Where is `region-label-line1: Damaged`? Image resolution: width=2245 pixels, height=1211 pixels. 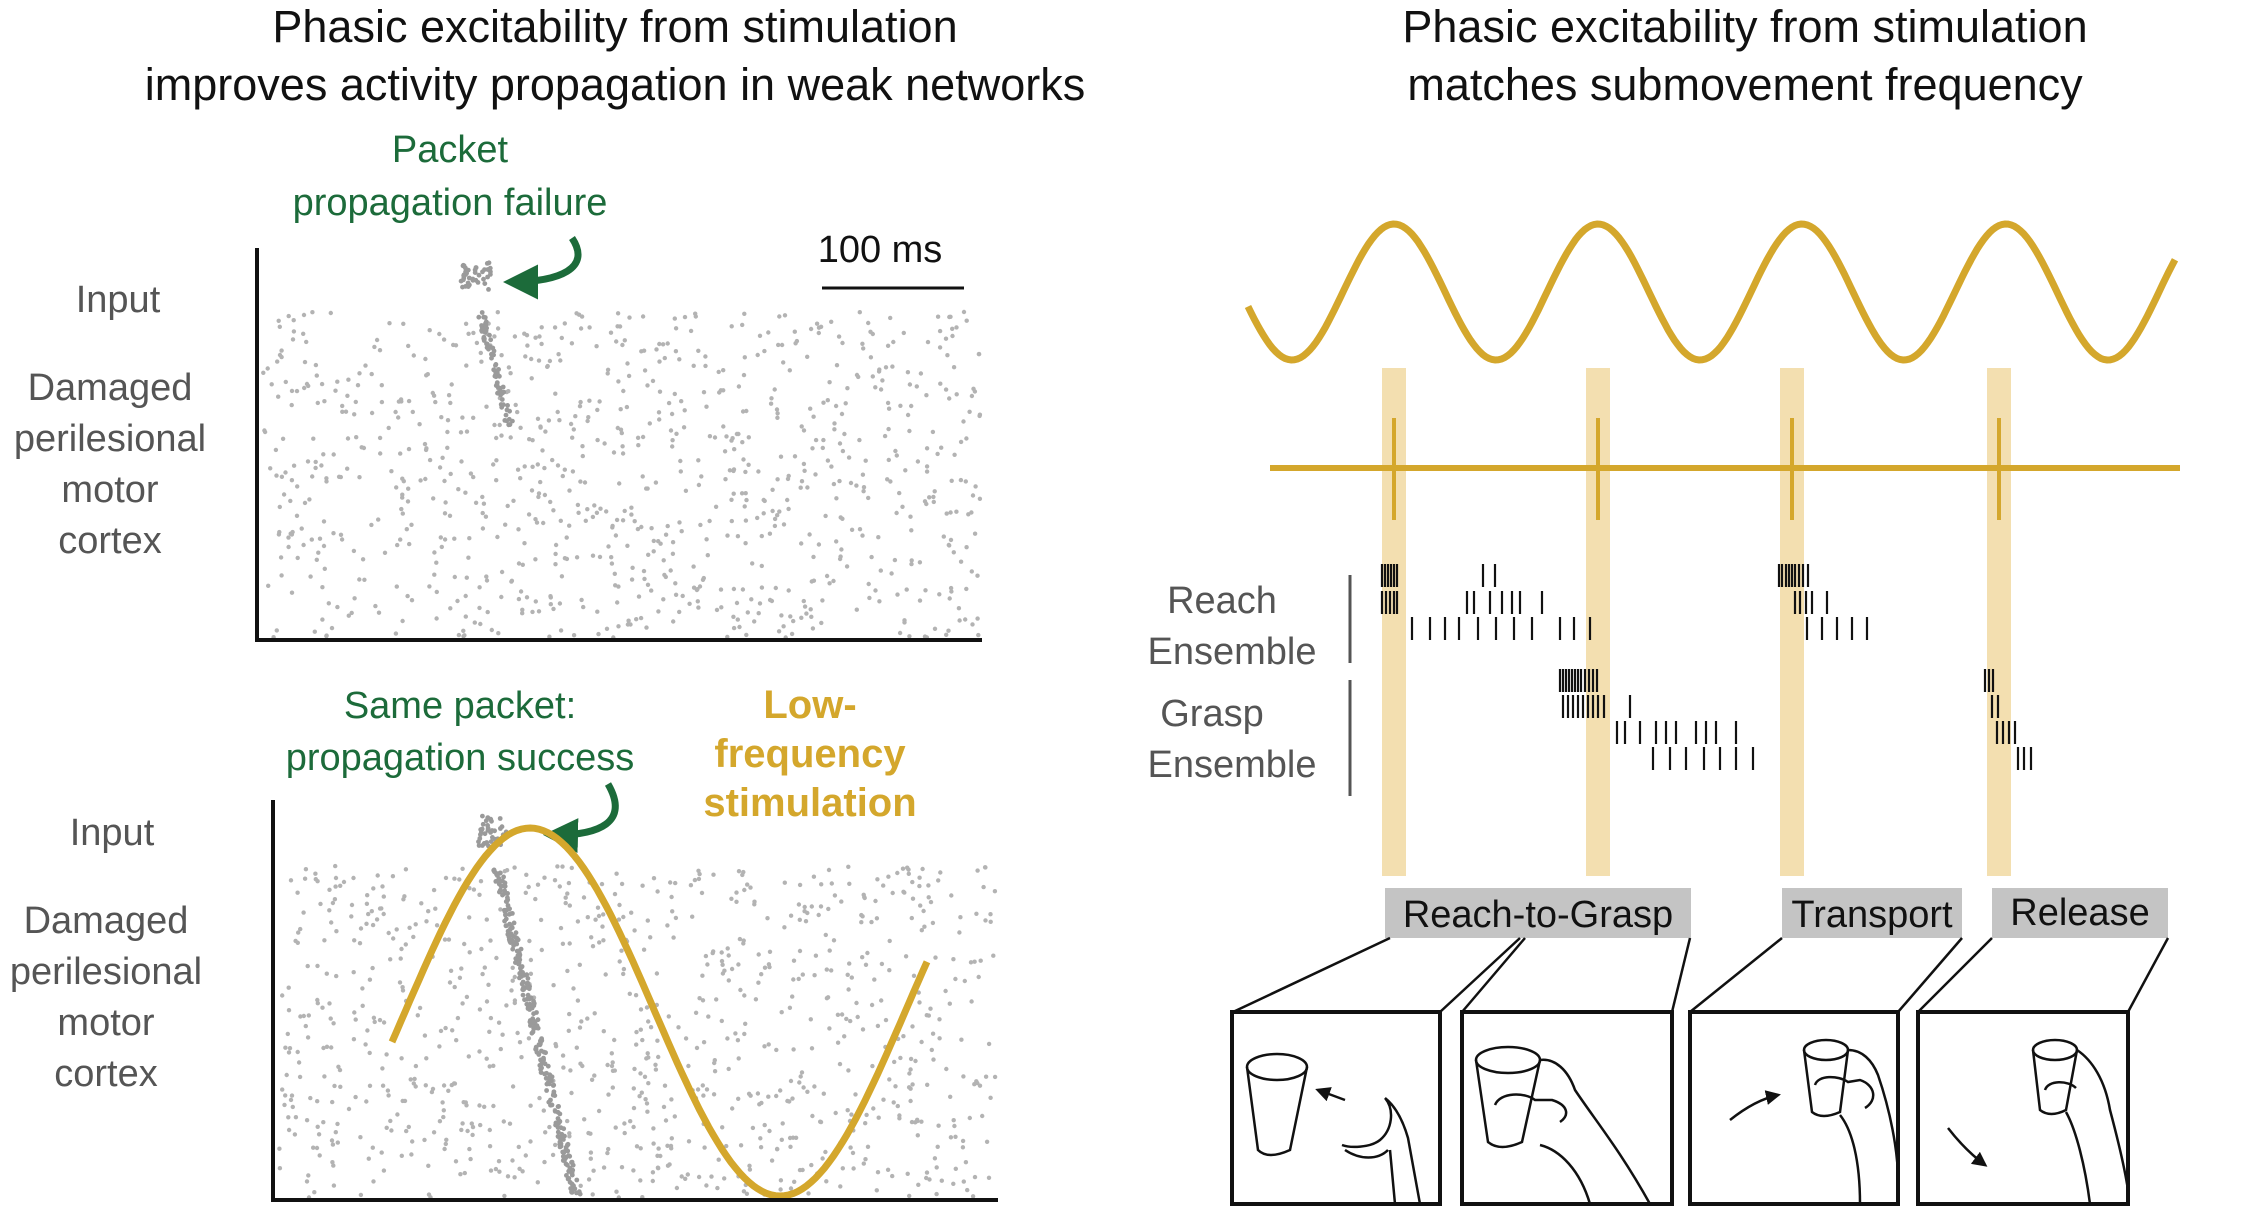
region-label-line1: Damaged is located at coordinates (106, 921).